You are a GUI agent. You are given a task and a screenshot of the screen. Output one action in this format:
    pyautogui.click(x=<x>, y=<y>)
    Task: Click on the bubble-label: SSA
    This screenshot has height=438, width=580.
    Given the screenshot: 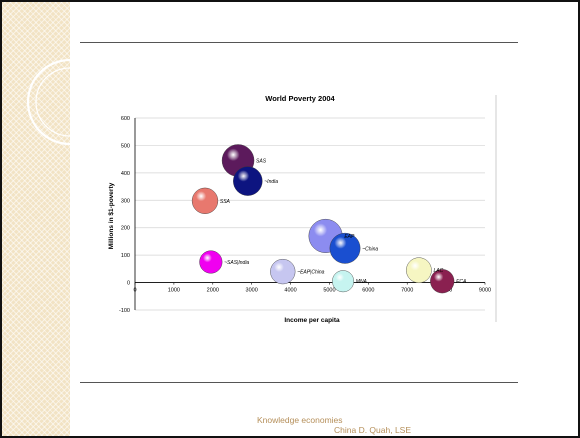 What is the action you would take?
    pyautogui.click(x=225, y=202)
    